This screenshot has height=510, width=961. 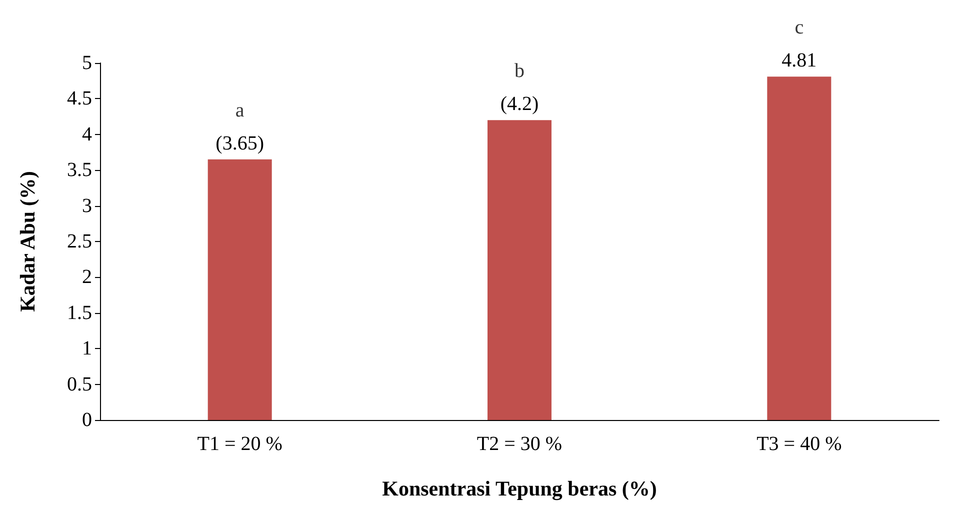 What do you see at coordinates (87, 420) in the screenshot?
I see `y-tick-label: 0` at bounding box center [87, 420].